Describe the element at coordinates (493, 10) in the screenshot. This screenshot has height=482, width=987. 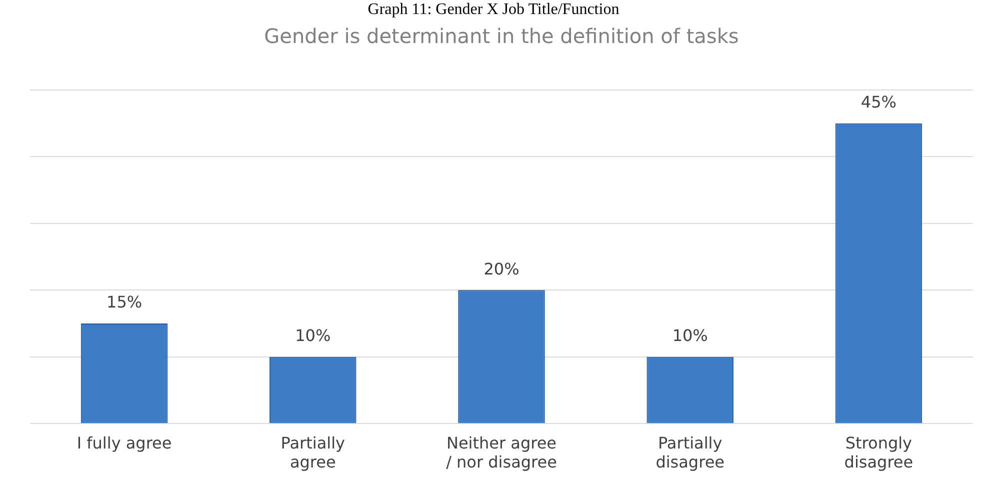
I see `caption: Graph 11: Gender X Job Title/Function` at that location.